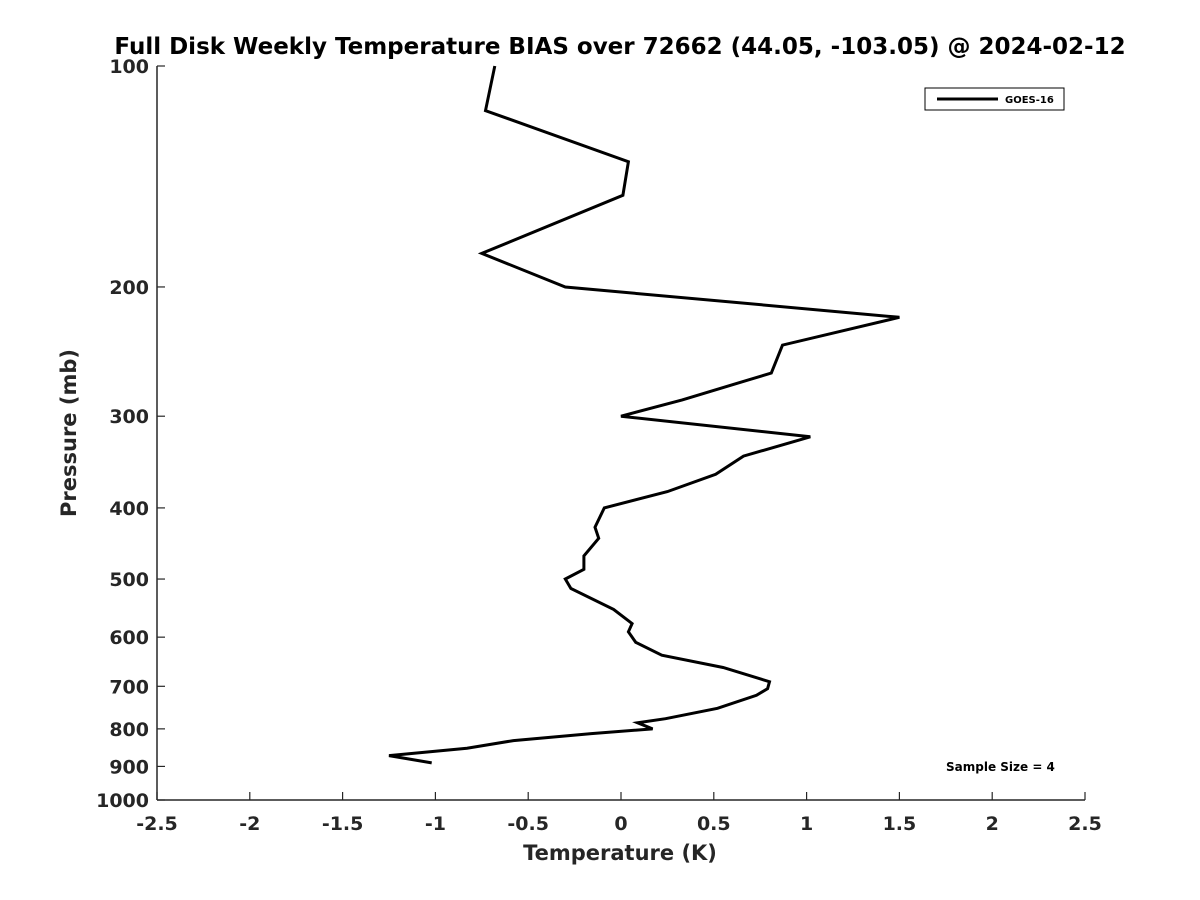  I want to click on x-tick-label: -1, so click(435, 824).